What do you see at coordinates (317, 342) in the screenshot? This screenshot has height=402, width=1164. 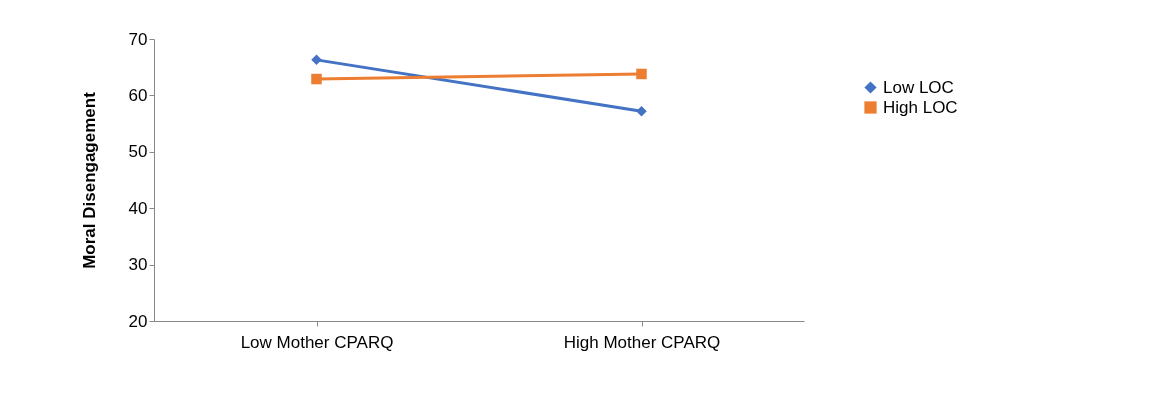 I see `x-tick-label: Low Mother CPARQ` at bounding box center [317, 342].